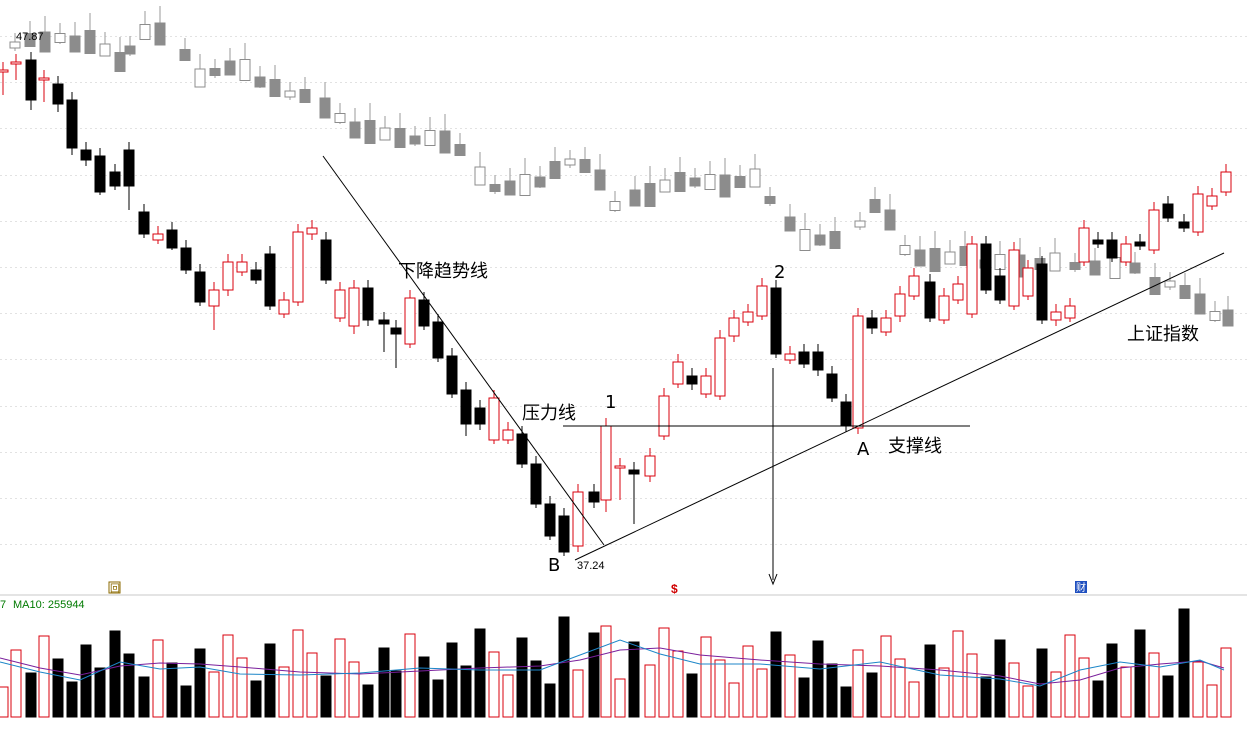 The image size is (1247, 730). I want to click on downtrend-label: 下降趋势线, so click(443, 271).